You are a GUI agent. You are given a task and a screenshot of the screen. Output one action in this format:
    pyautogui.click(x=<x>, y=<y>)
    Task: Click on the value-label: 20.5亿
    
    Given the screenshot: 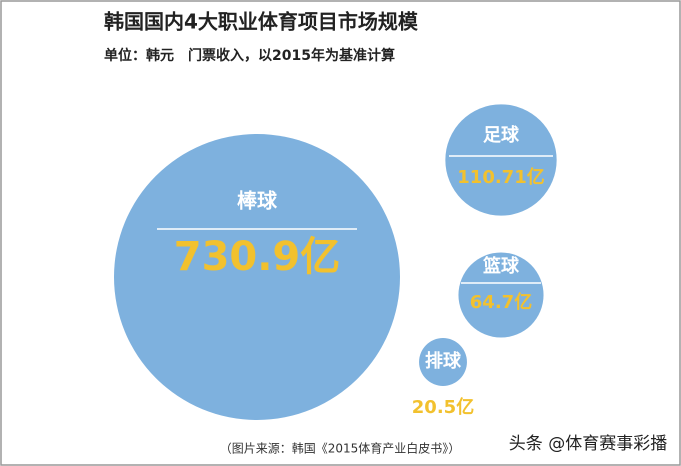 What is the action you would take?
    pyautogui.click(x=443, y=407)
    